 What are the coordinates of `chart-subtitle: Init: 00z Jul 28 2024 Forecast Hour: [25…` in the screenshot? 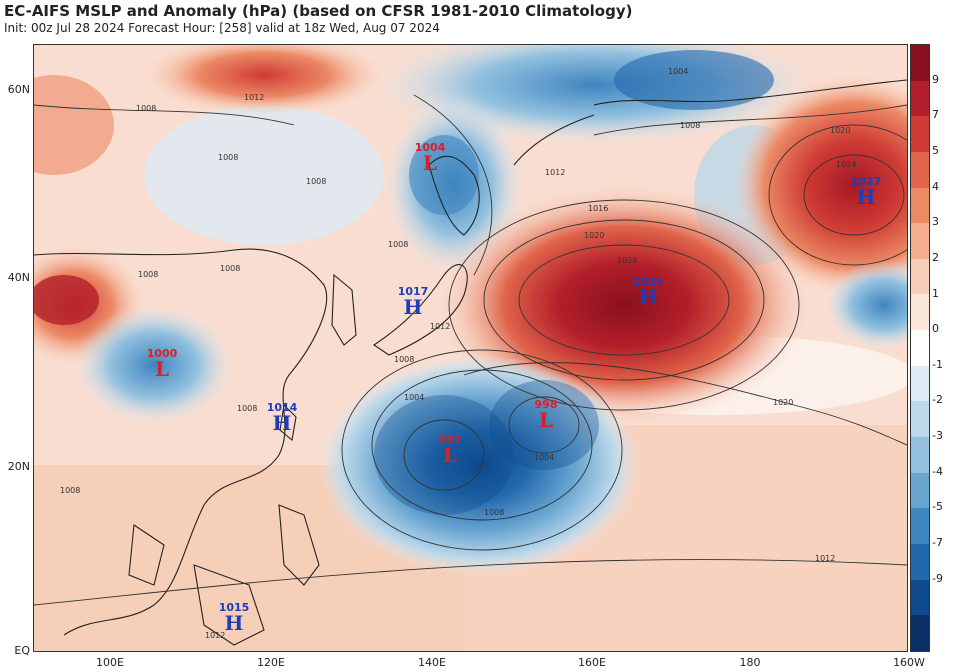 It's located at (222, 28).